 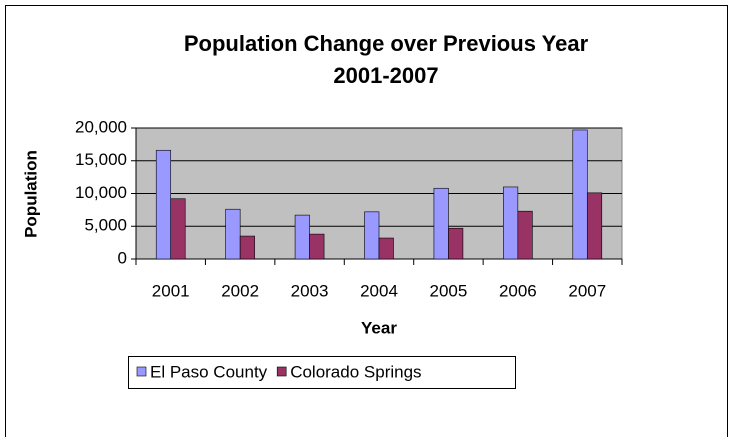 I want to click on y-tick-label: 15,000, so click(x=101, y=159).